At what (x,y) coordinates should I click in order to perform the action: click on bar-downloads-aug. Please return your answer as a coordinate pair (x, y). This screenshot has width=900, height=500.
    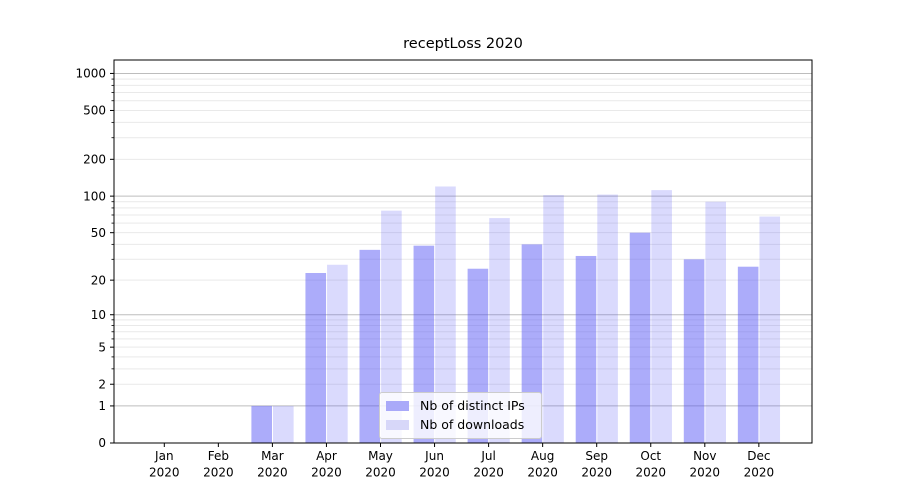
    Looking at the image, I should click on (553, 319).